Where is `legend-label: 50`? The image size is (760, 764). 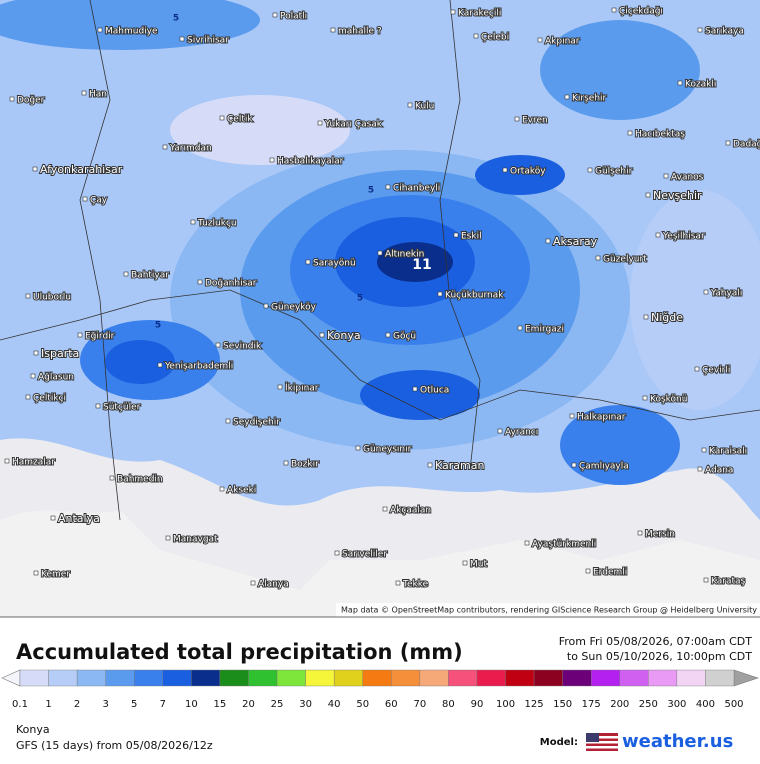 legend-label: 50 is located at coordinates (362, 704).